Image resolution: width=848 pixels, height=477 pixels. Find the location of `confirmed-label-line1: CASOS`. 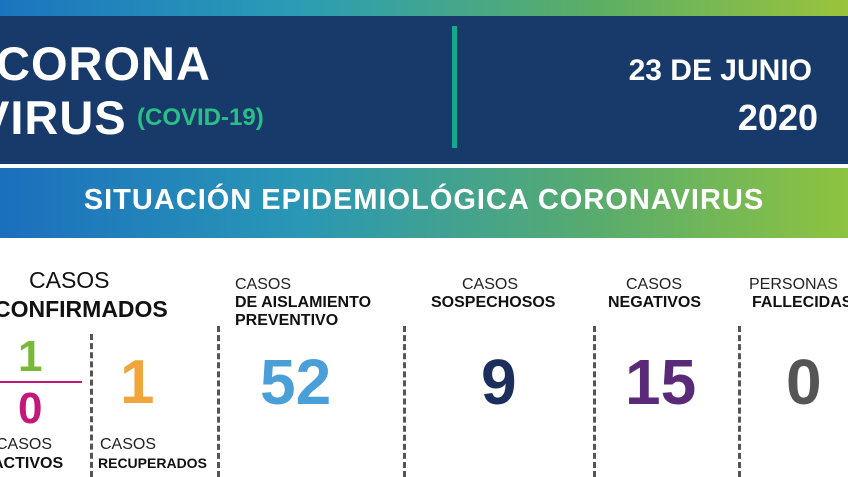

confirmed-label-line1: CASOS is located at coordinates (69, 280).